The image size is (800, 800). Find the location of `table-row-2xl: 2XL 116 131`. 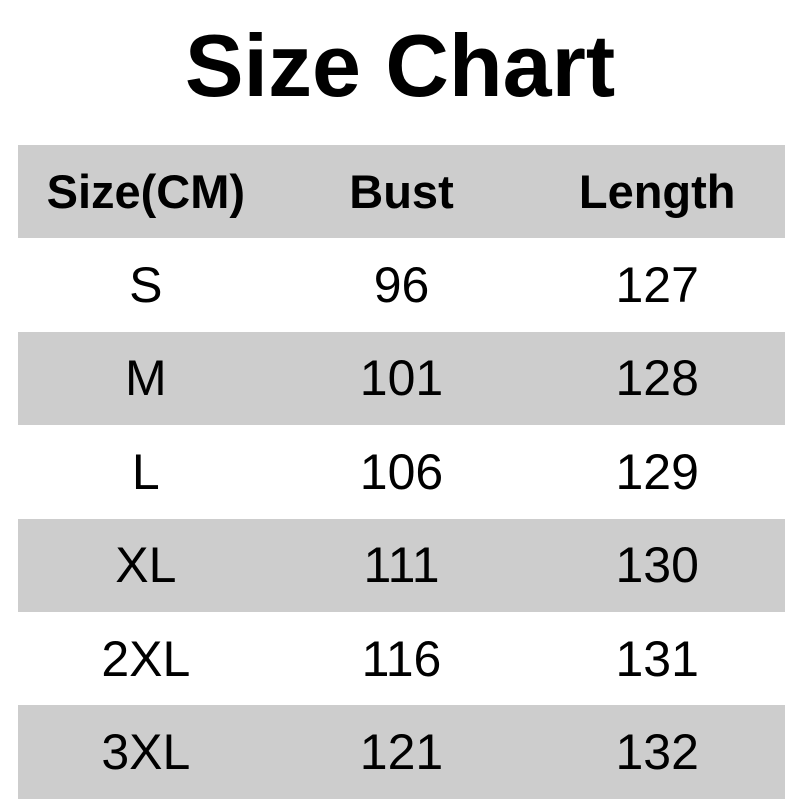

table-row-2xl: 2XL 116 131 is located at coordinates (401, 658).